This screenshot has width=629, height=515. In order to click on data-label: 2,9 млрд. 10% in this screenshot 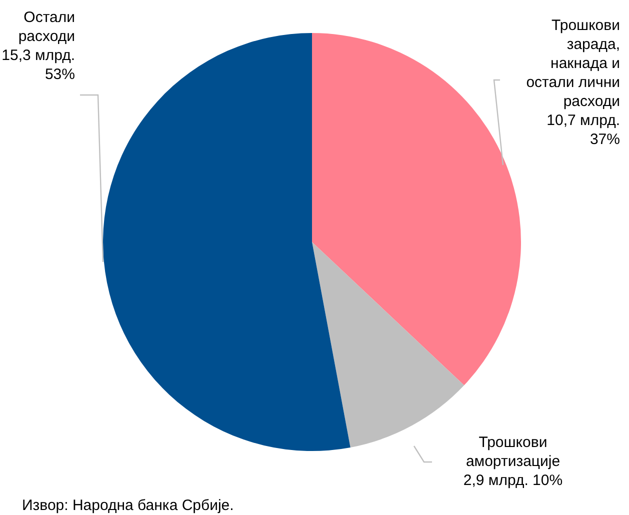, I will do `click(513, 480)`.